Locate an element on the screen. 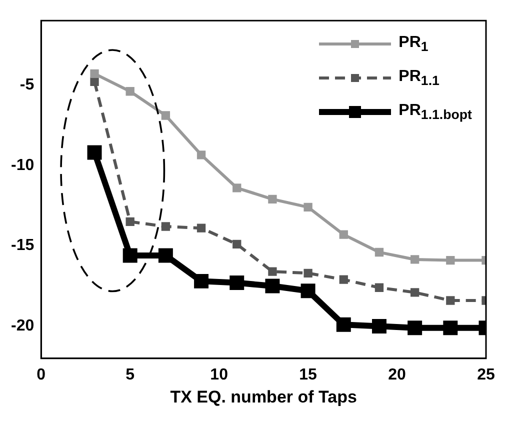  y-tick-label: -15 is located at coordinates (22, 245).